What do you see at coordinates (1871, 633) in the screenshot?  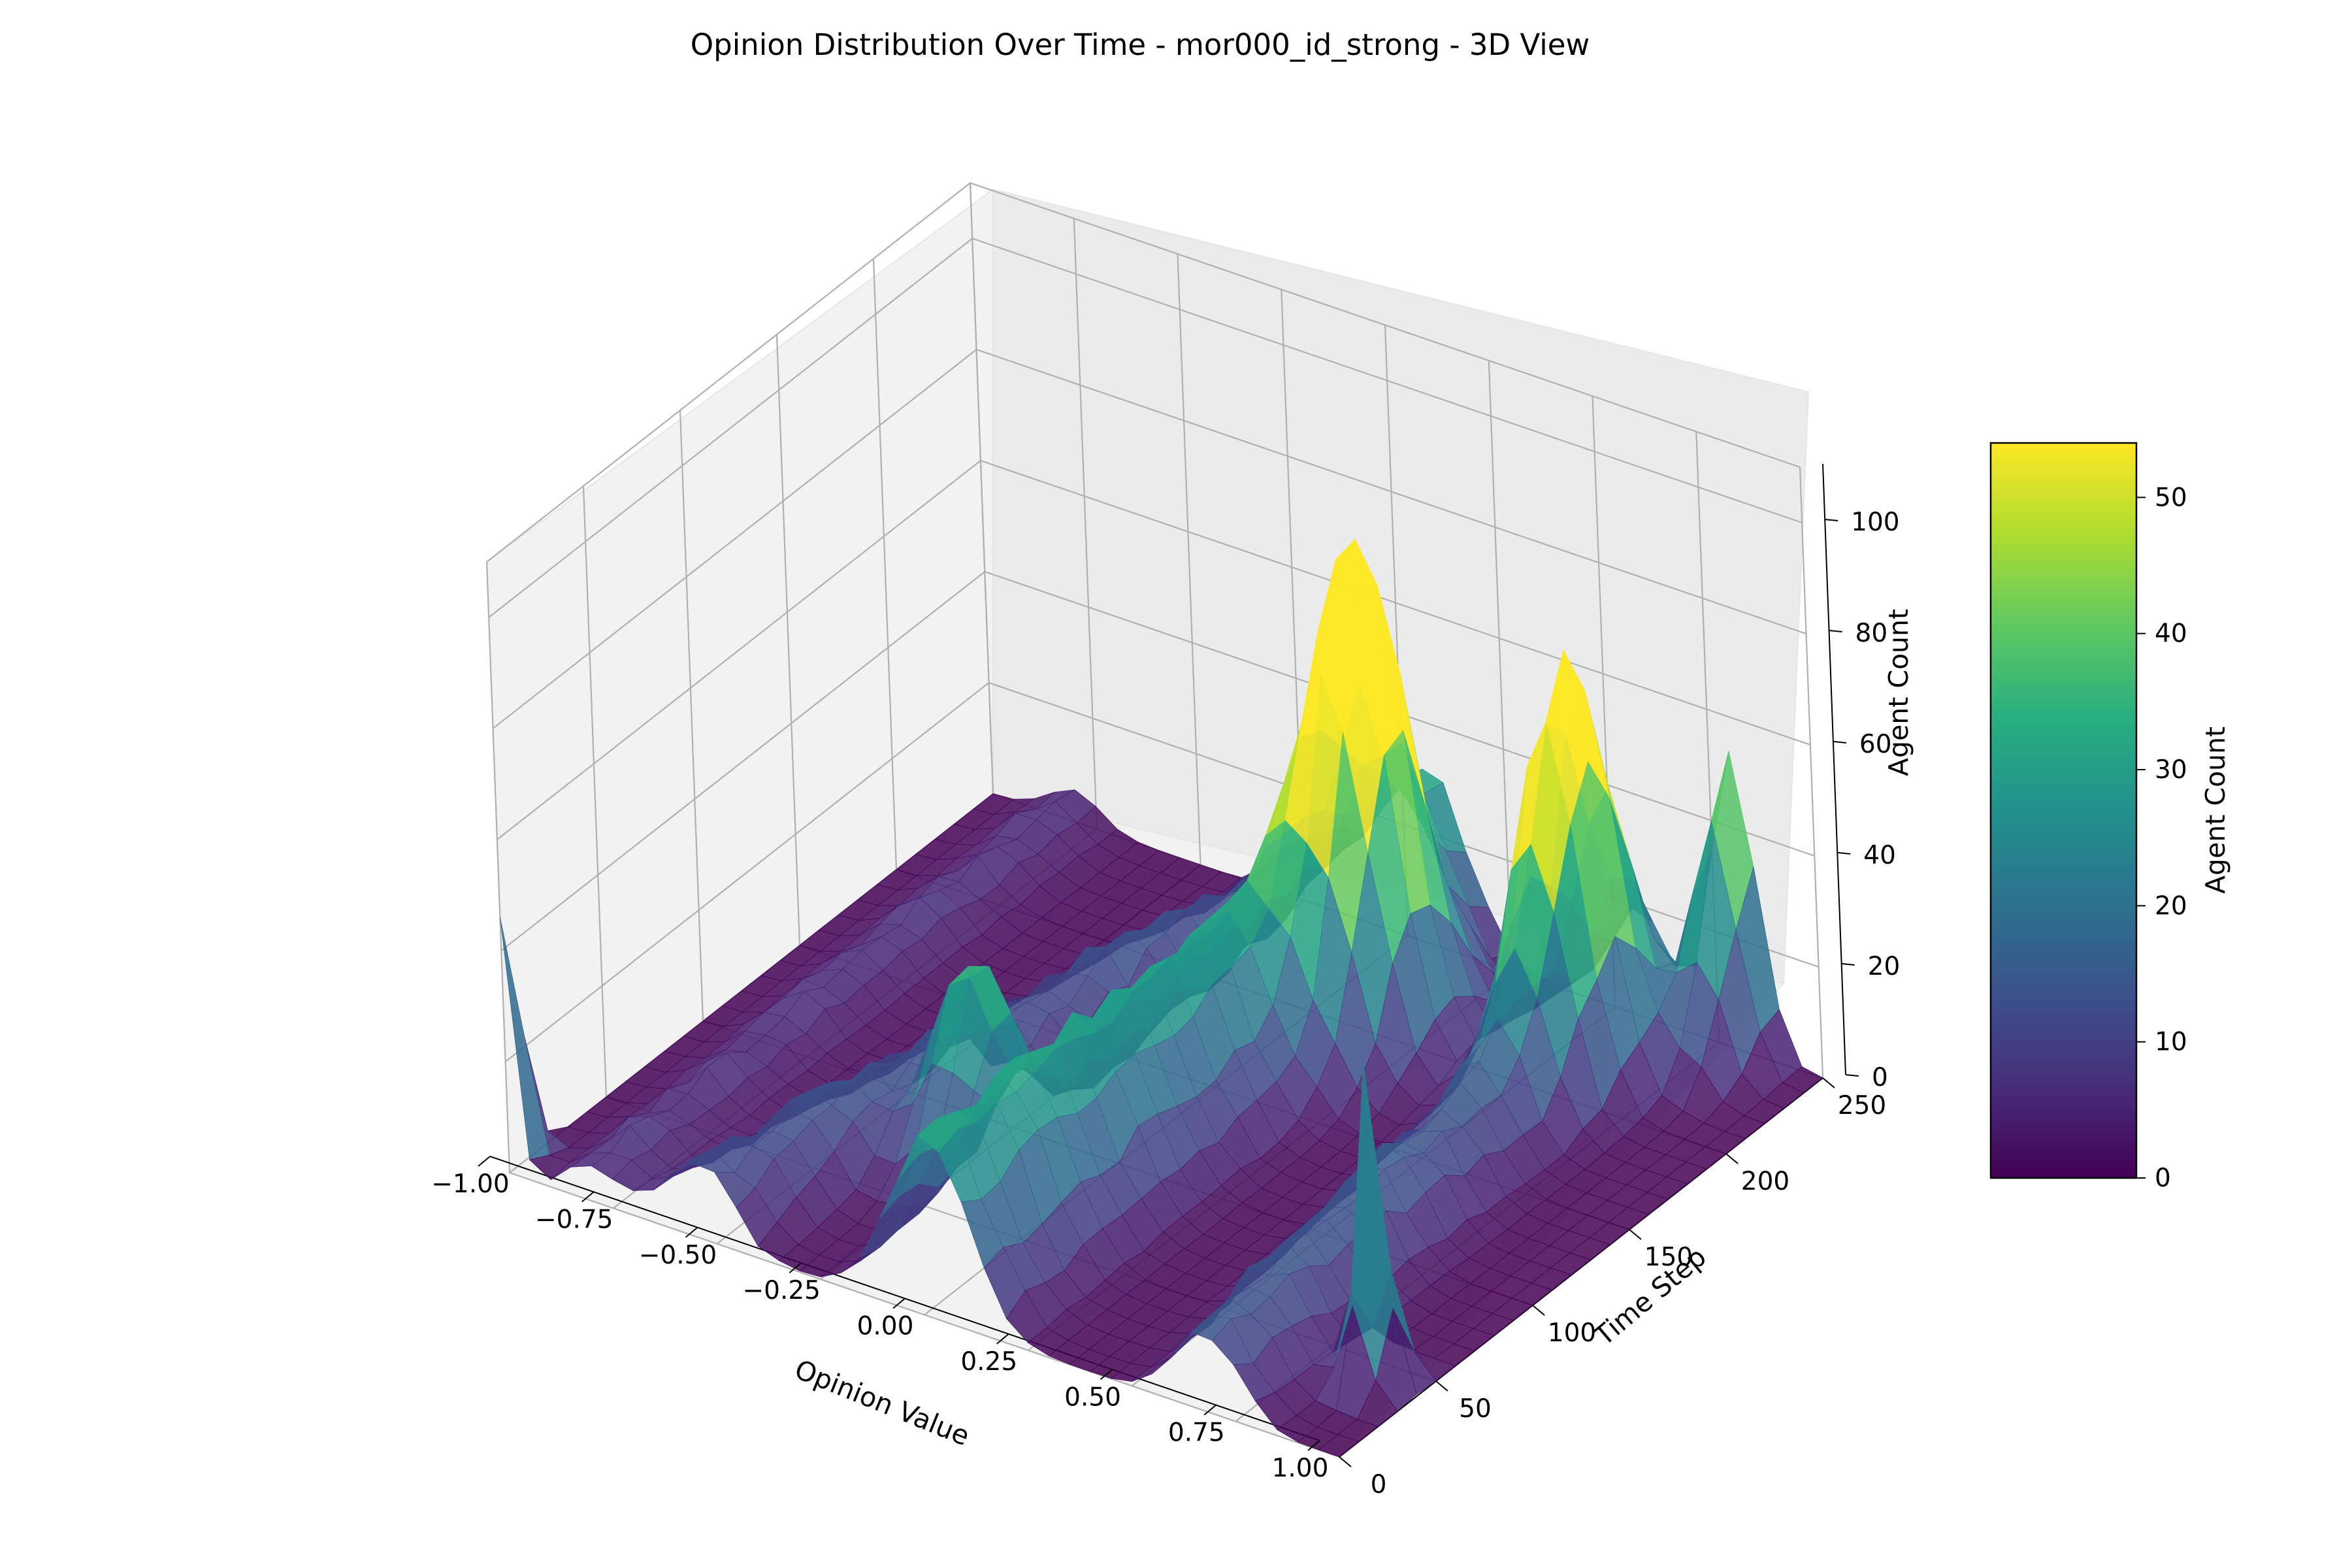 I see `z-tick-label: 80` at bounding box center [1871, 633].